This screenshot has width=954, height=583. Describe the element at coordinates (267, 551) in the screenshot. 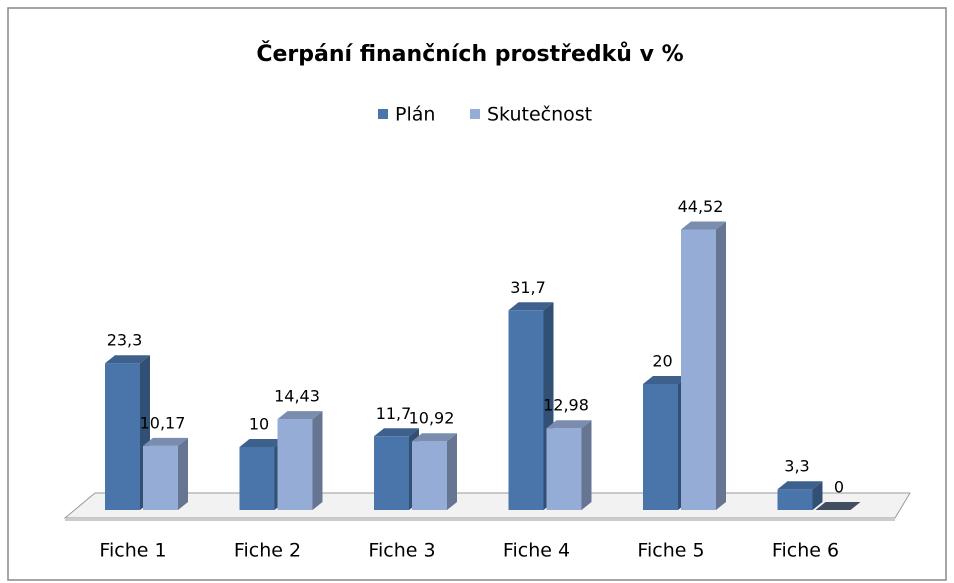

I see `x-tick-label: Fiche 2` at that location.